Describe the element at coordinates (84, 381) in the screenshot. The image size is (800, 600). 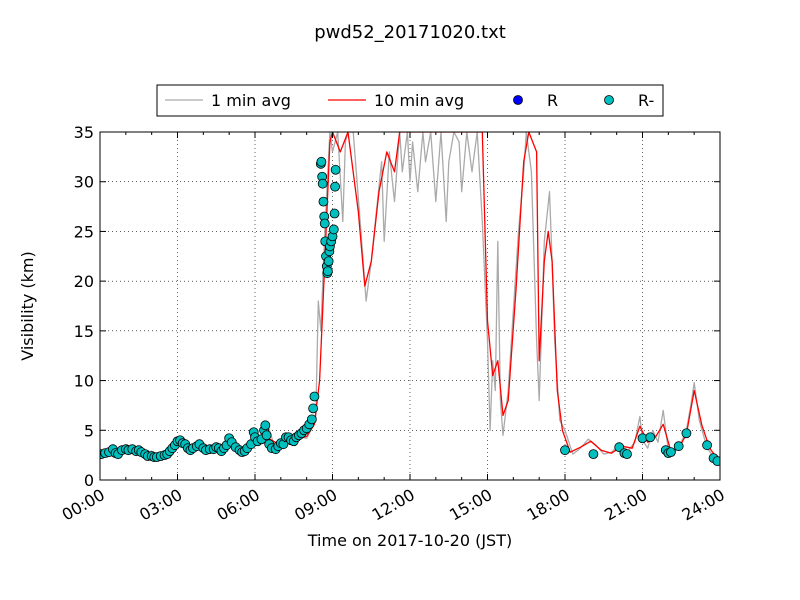
I see `y-tick-label: 10` at that location.